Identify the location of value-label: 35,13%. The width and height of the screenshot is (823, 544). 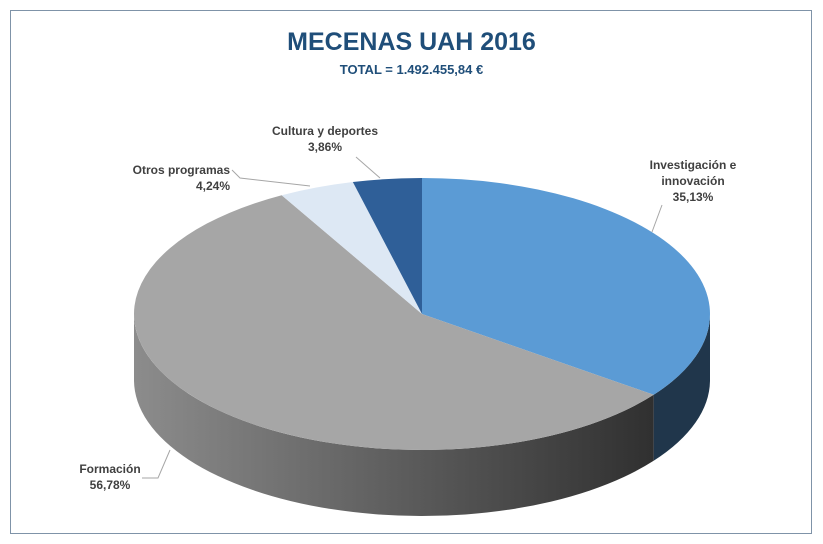
(693, 197).